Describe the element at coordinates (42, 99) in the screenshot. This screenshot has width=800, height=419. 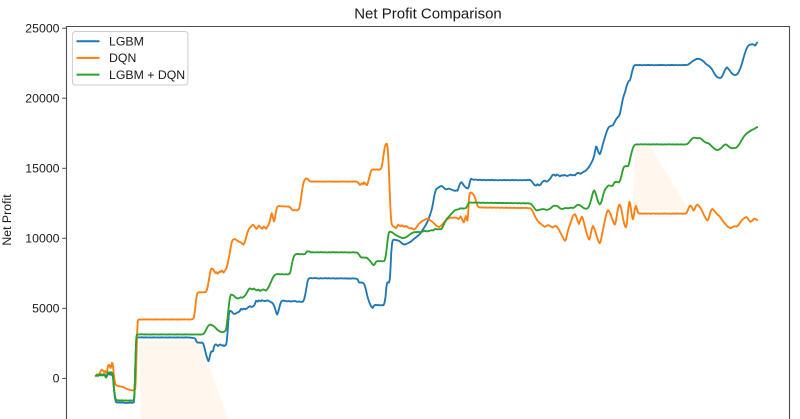
I see `svg-text: 20000` at that location.